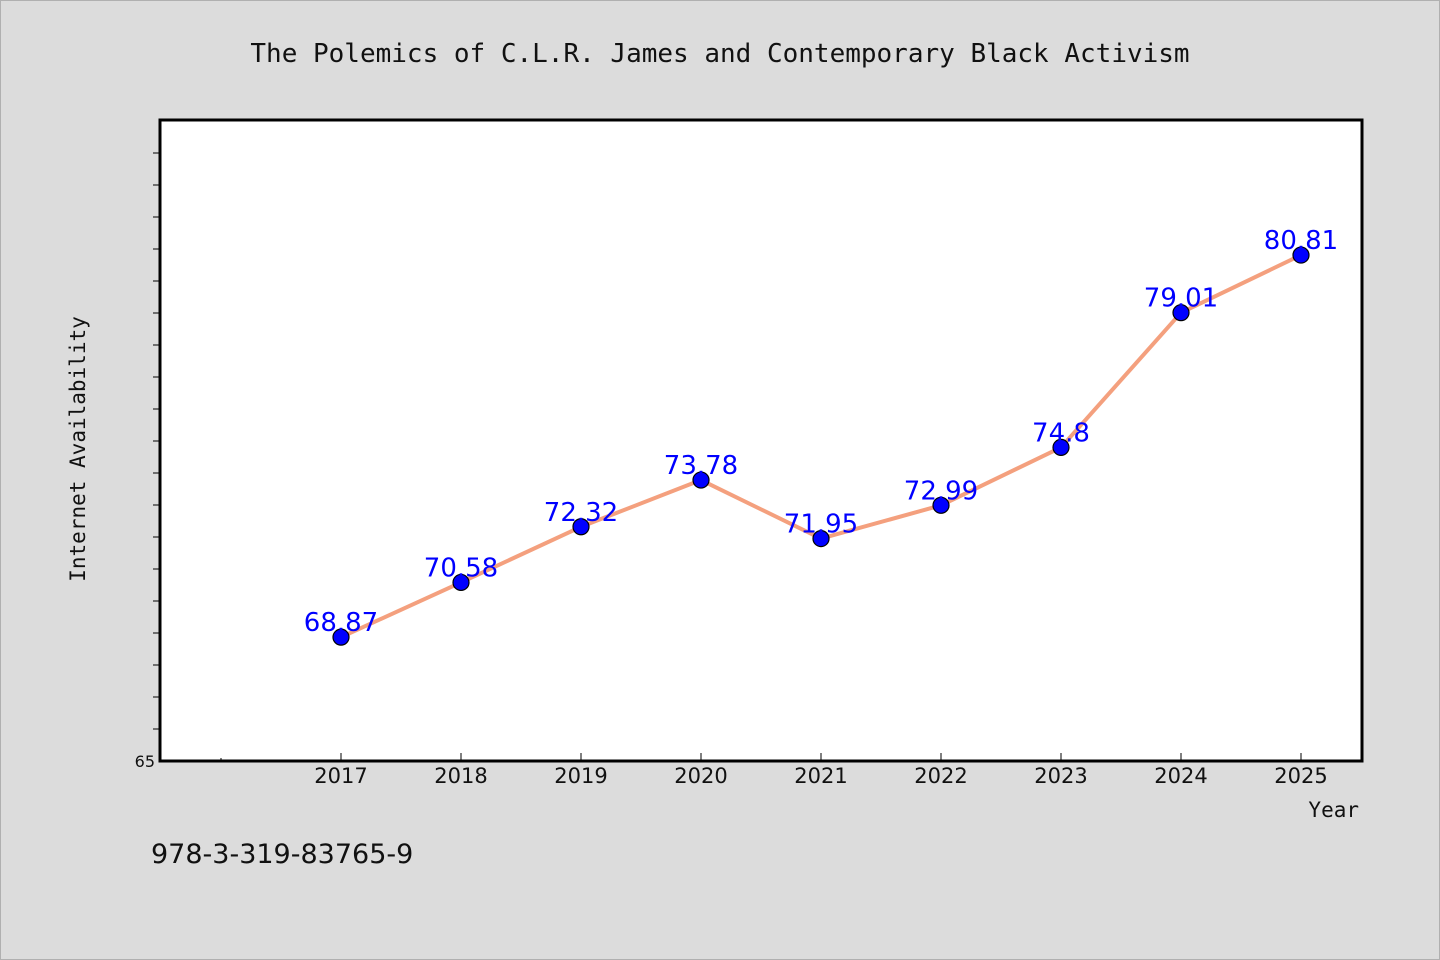 The image size is (1440, 960). I want to click on x-tick-label: 2021, so click(820, 776).